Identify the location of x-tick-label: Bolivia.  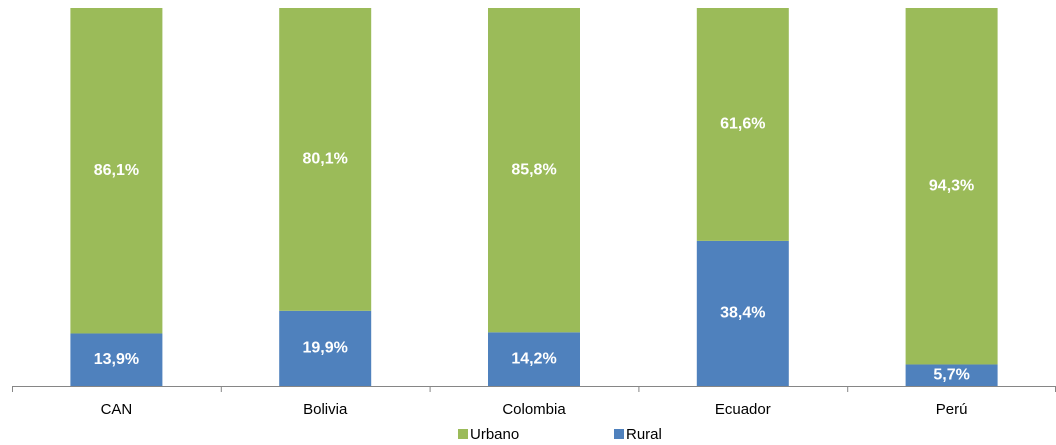
(325, 409).